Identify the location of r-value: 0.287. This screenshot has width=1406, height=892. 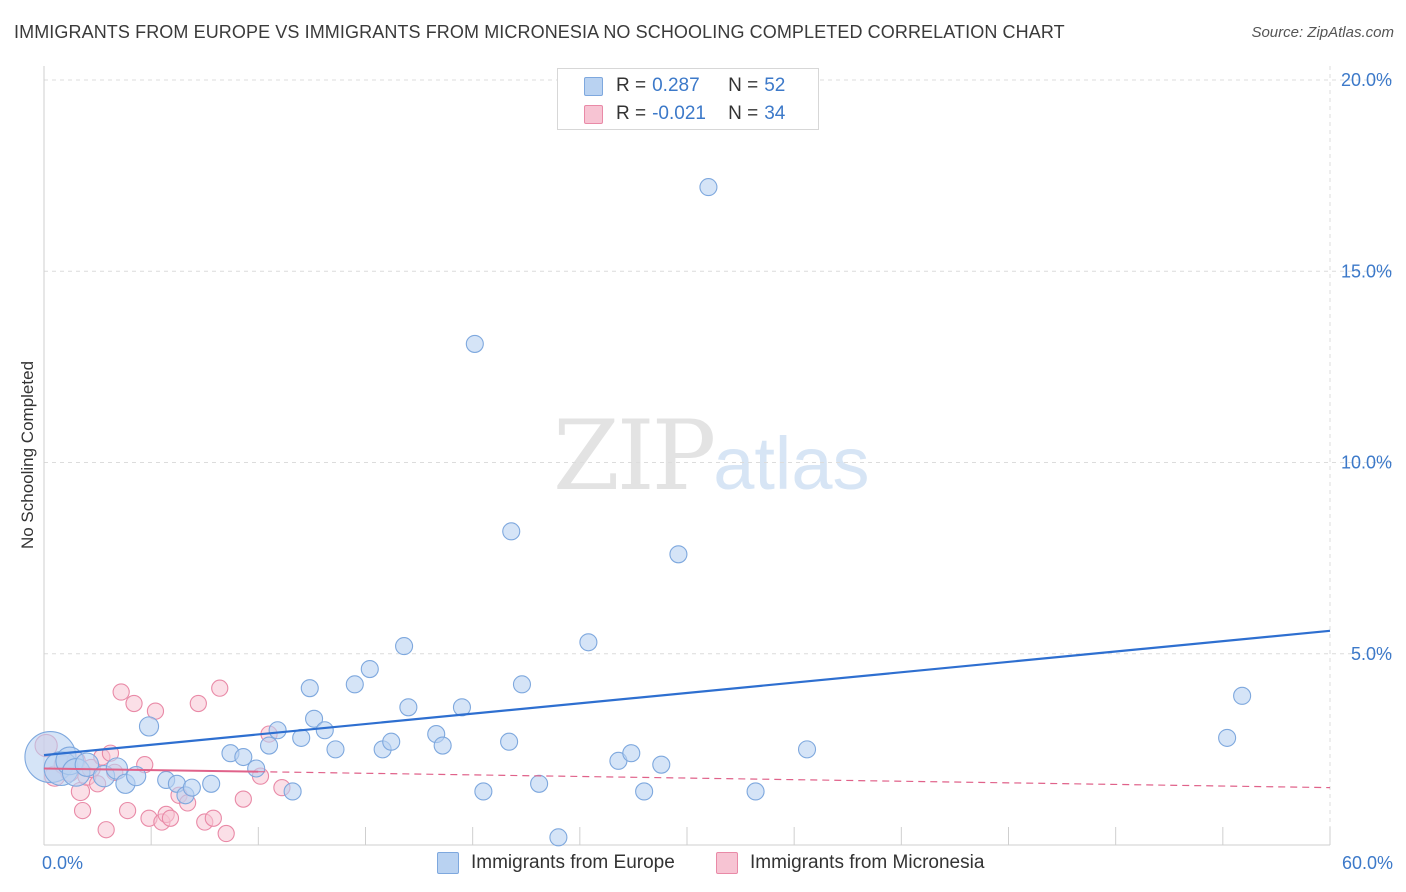
(676, 85).